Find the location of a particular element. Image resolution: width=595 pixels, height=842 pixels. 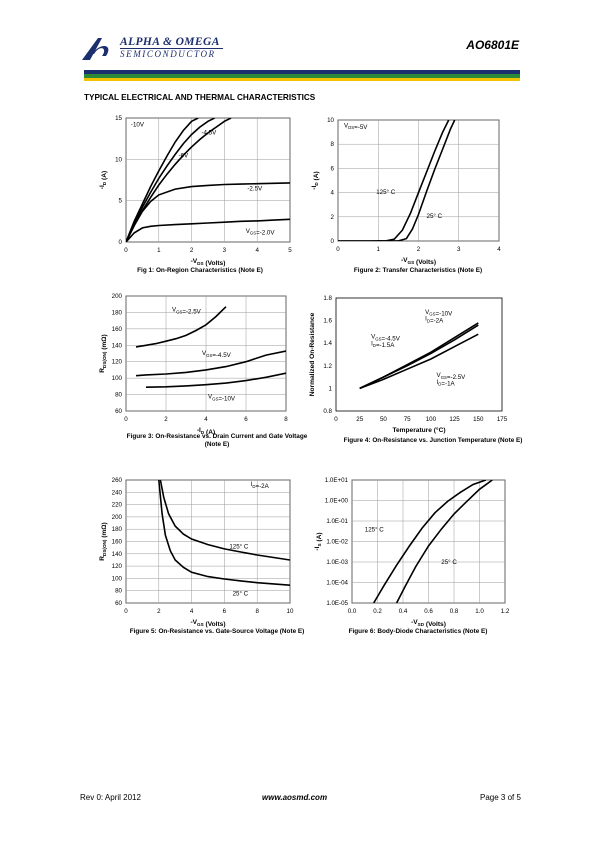

fig3-y-tick-label: 100 is located at coordinates (117, 378).